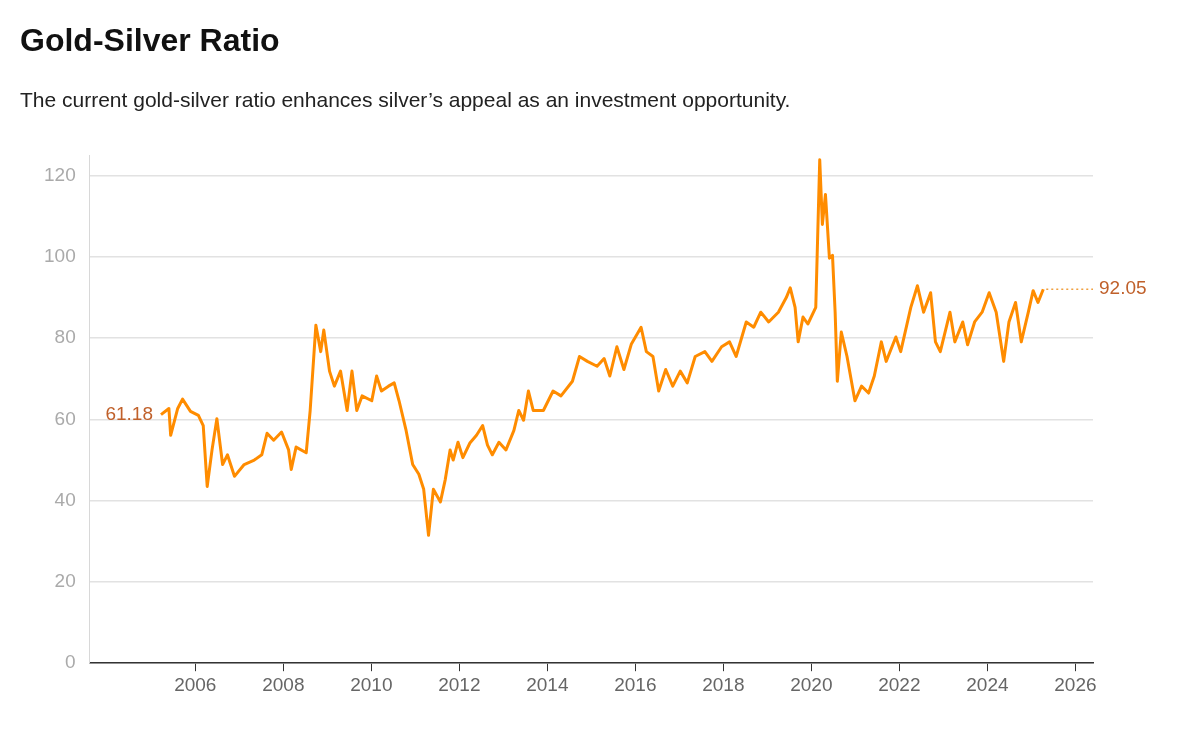 This screenshot has width=1193, height=742. Describe the element at coordinates (65, 337) in the screenshot. I see `y-tick-label: 80` at that location.